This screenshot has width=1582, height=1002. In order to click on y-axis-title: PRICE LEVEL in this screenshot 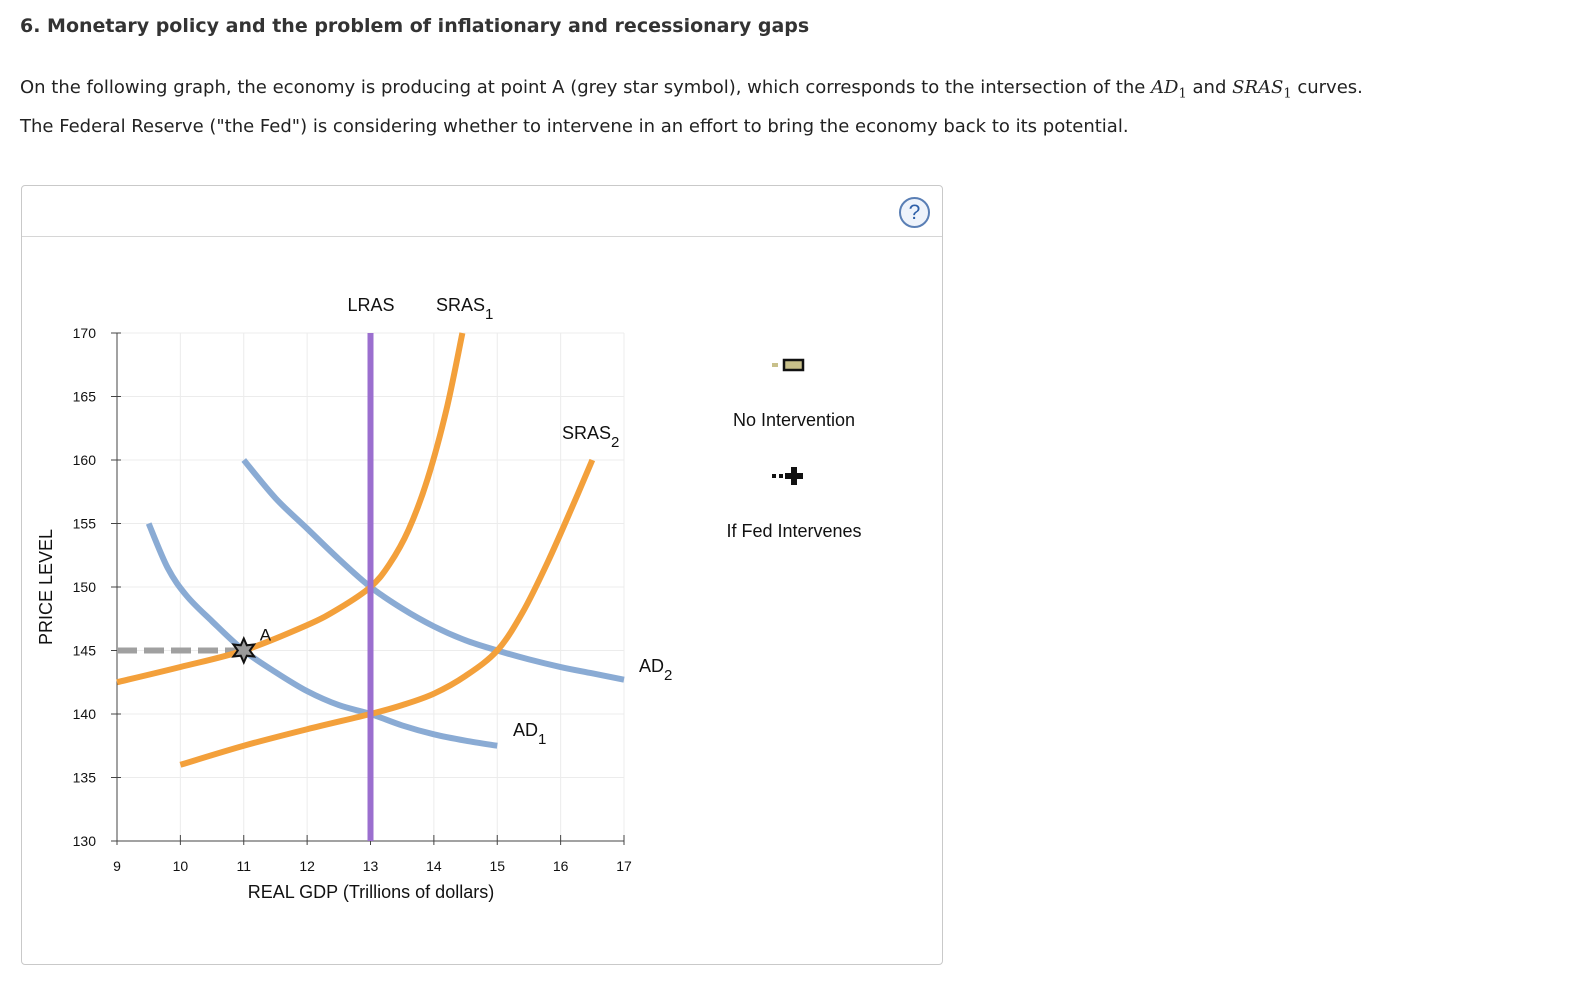, I will do `click(46, 587)`.